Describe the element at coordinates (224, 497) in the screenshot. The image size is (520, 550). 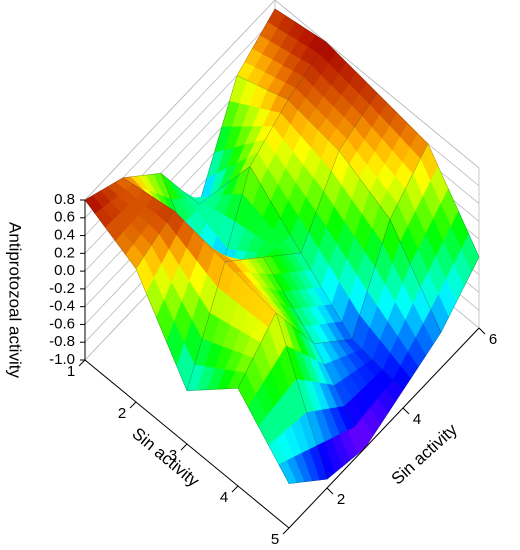
I see `x-tick-label: 4` at that location.